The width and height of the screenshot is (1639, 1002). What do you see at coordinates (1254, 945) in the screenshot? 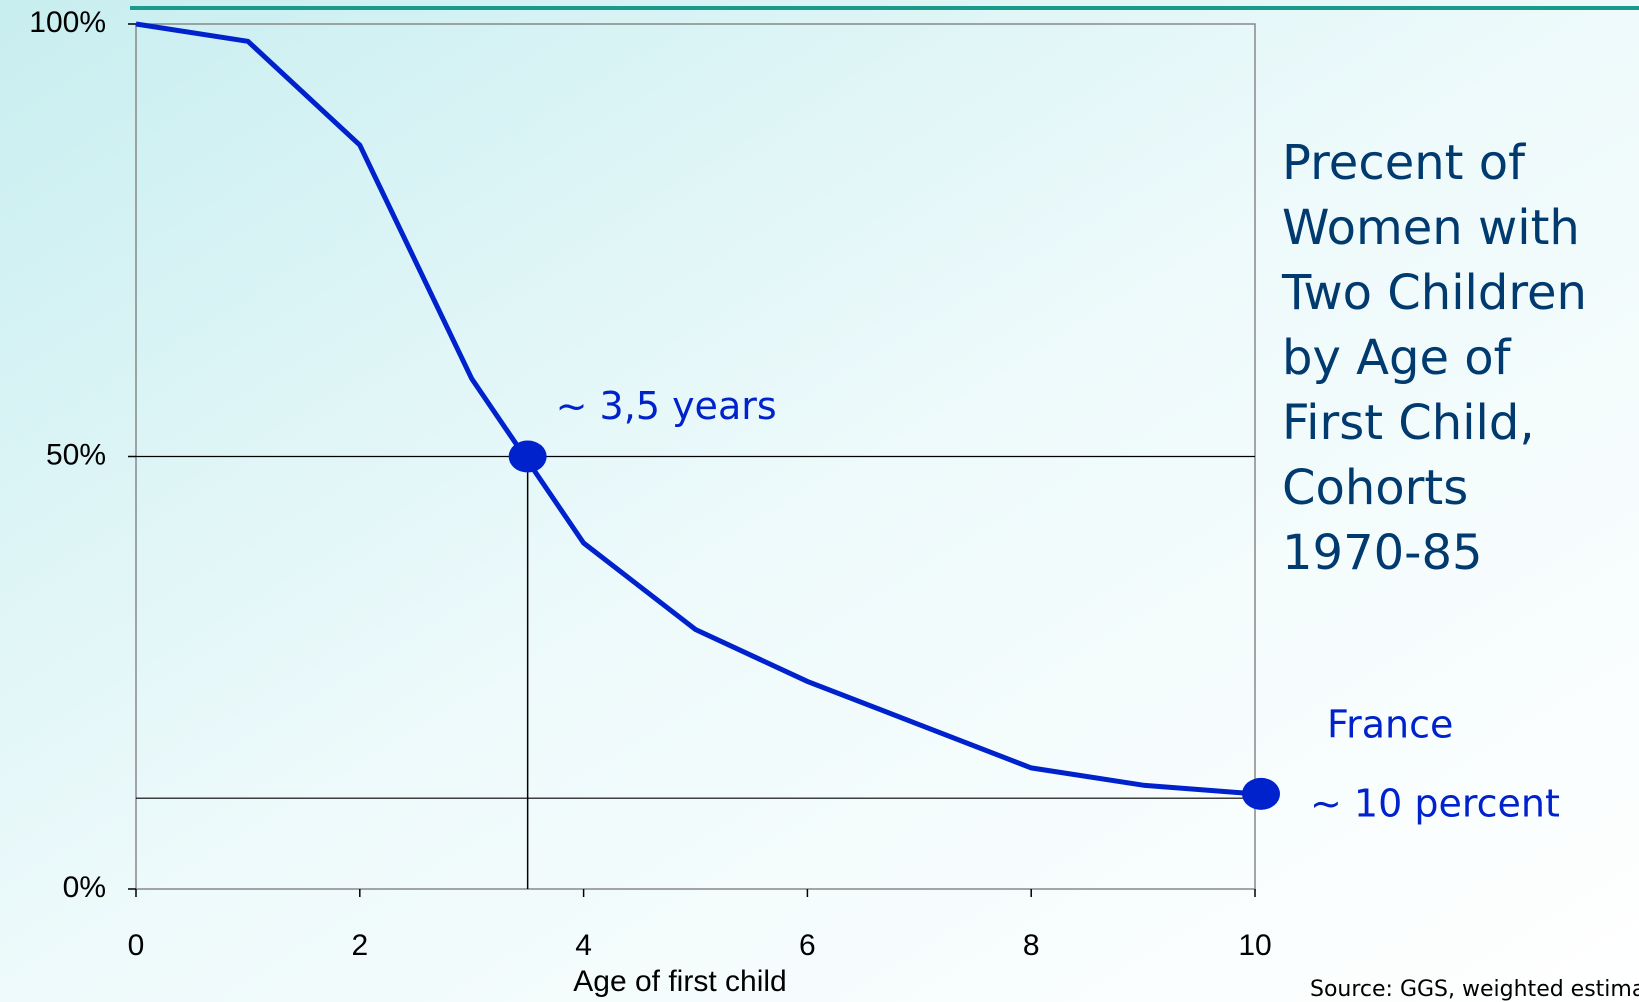
I see `x-tick-label: 10` at bounding box center [1254, 945].